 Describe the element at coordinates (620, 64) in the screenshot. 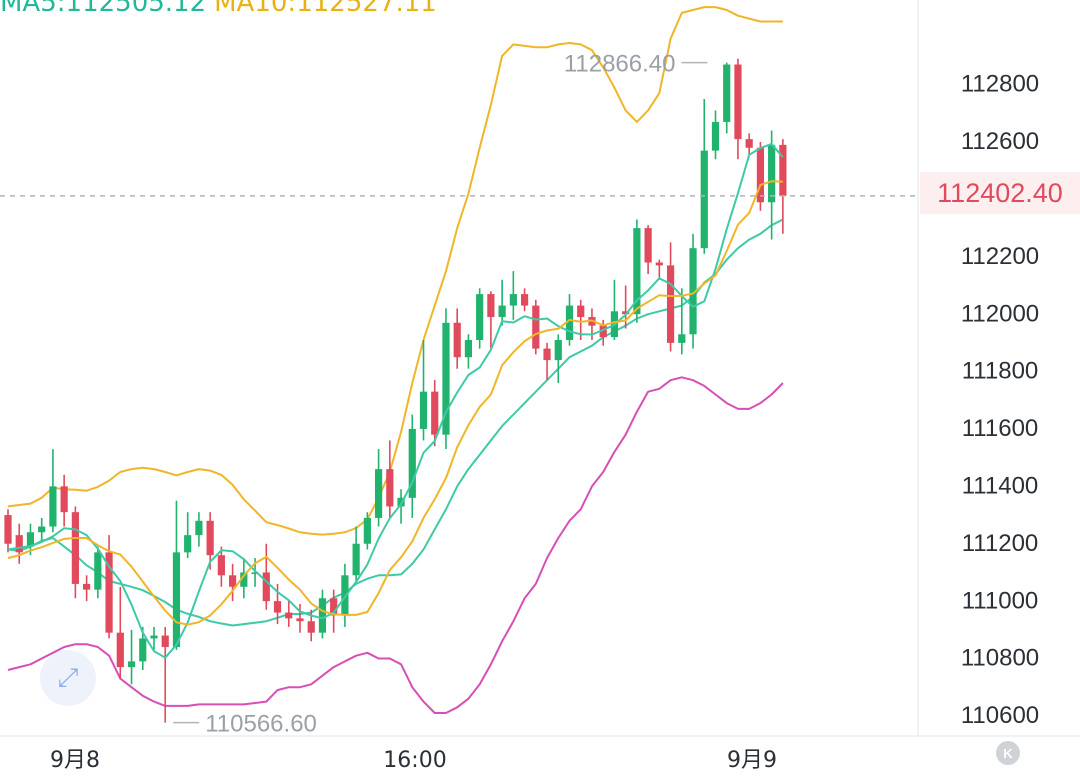

I see `high-marker-label: 112866.40` at that location.